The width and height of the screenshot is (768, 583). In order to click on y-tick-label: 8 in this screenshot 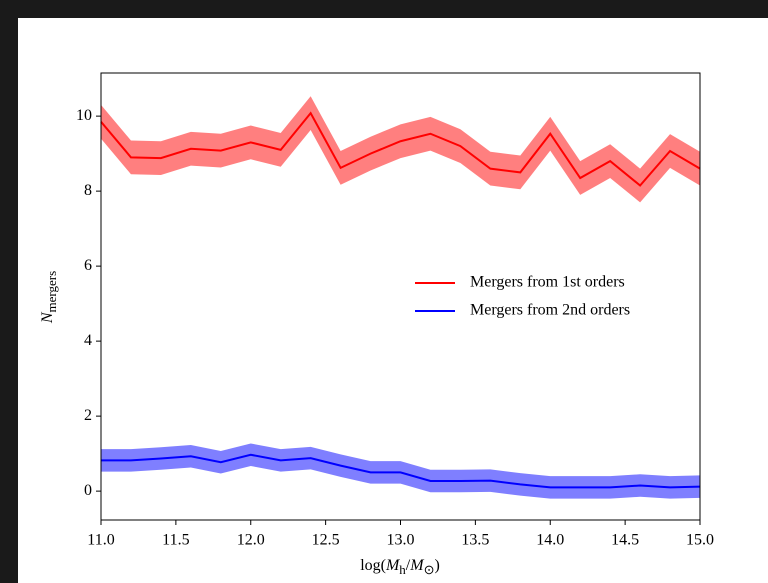, I will do `click(88, 190)`.